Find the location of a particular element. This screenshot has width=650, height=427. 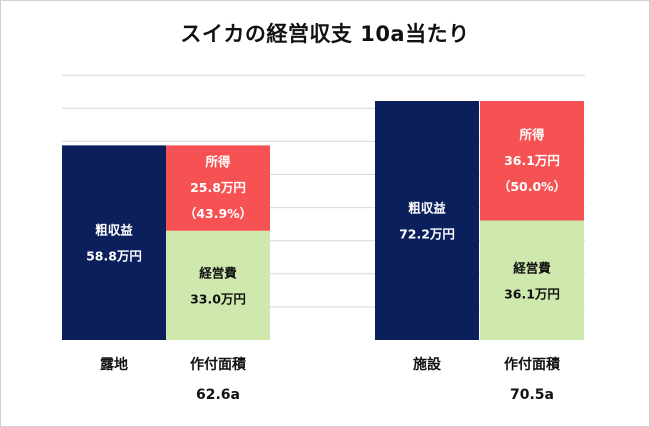

area-label-shisetsu: 作付面積 is located at coordinates (532, 365).